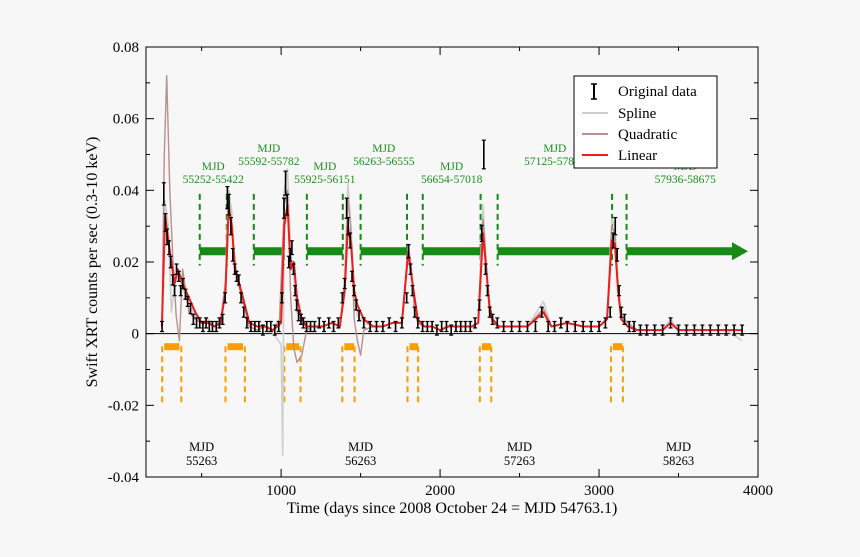 This screenshot has height=557, width=860. Describe the element at coordinates (637, 114) in the screenshot. I see `legend-label-spline: Spline` at that location.